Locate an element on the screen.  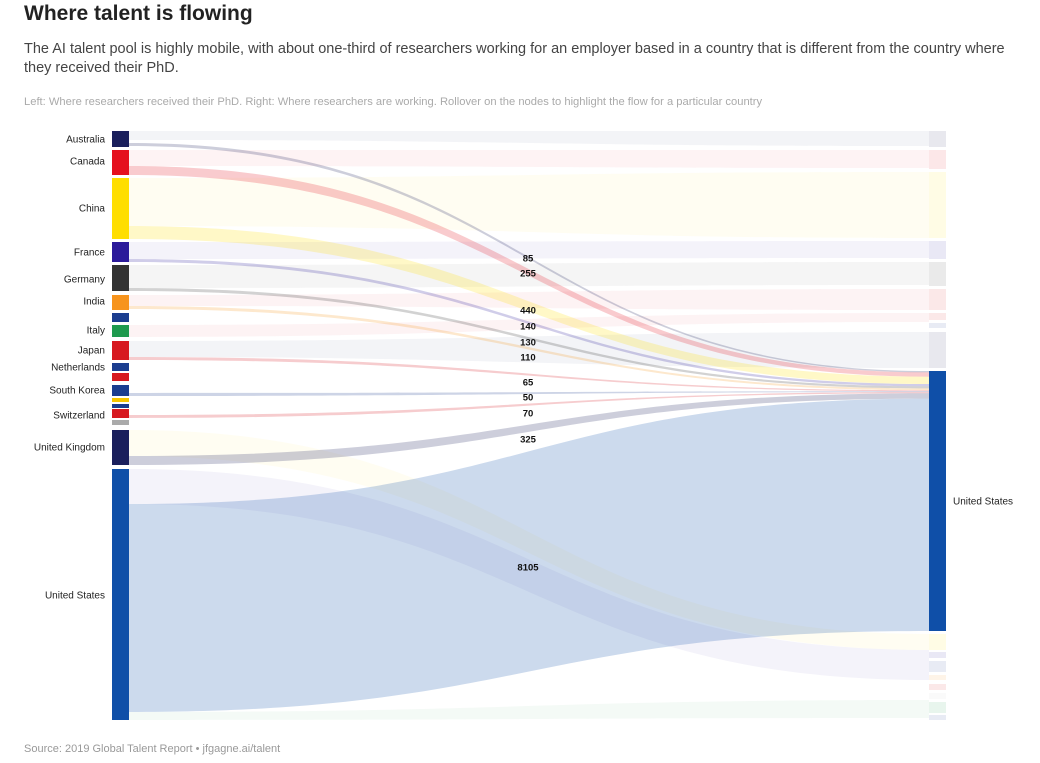
right-nodes is located at coordinates (937, 425).